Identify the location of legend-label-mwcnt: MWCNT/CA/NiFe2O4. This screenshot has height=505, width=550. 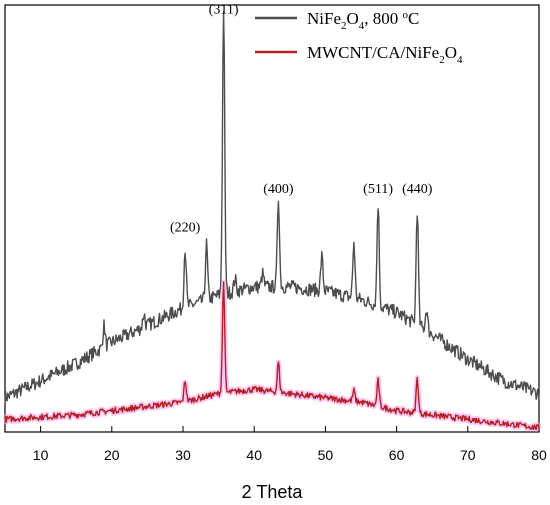
(385, 54).